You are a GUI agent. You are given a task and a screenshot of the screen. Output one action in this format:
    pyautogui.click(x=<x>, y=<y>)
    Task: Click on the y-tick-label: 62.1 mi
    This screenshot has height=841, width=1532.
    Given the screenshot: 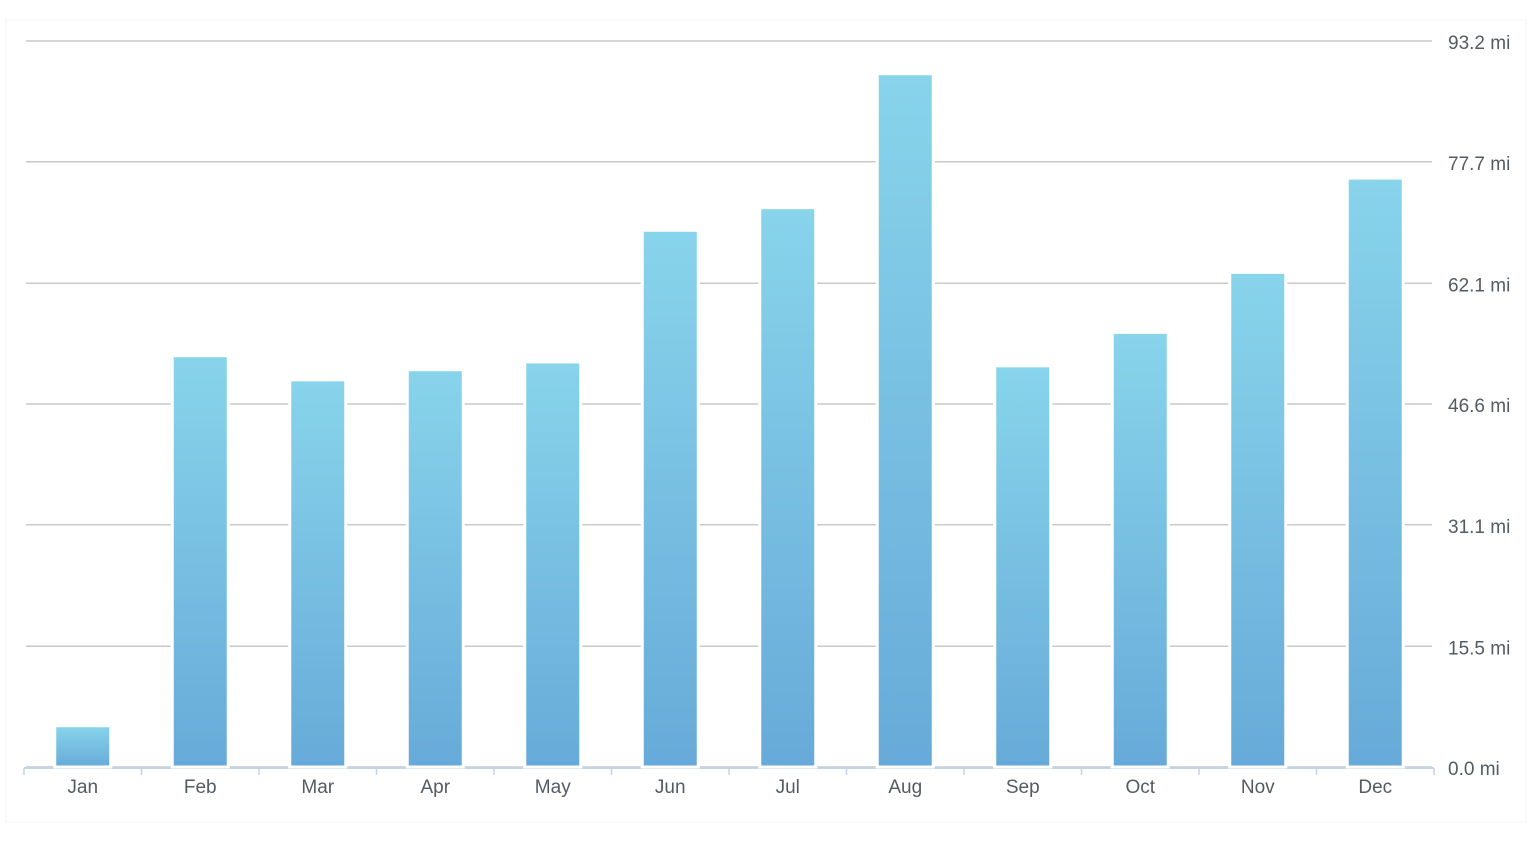 What is the action you would take?
    pyautogui.click(x=1479, y=285)
    